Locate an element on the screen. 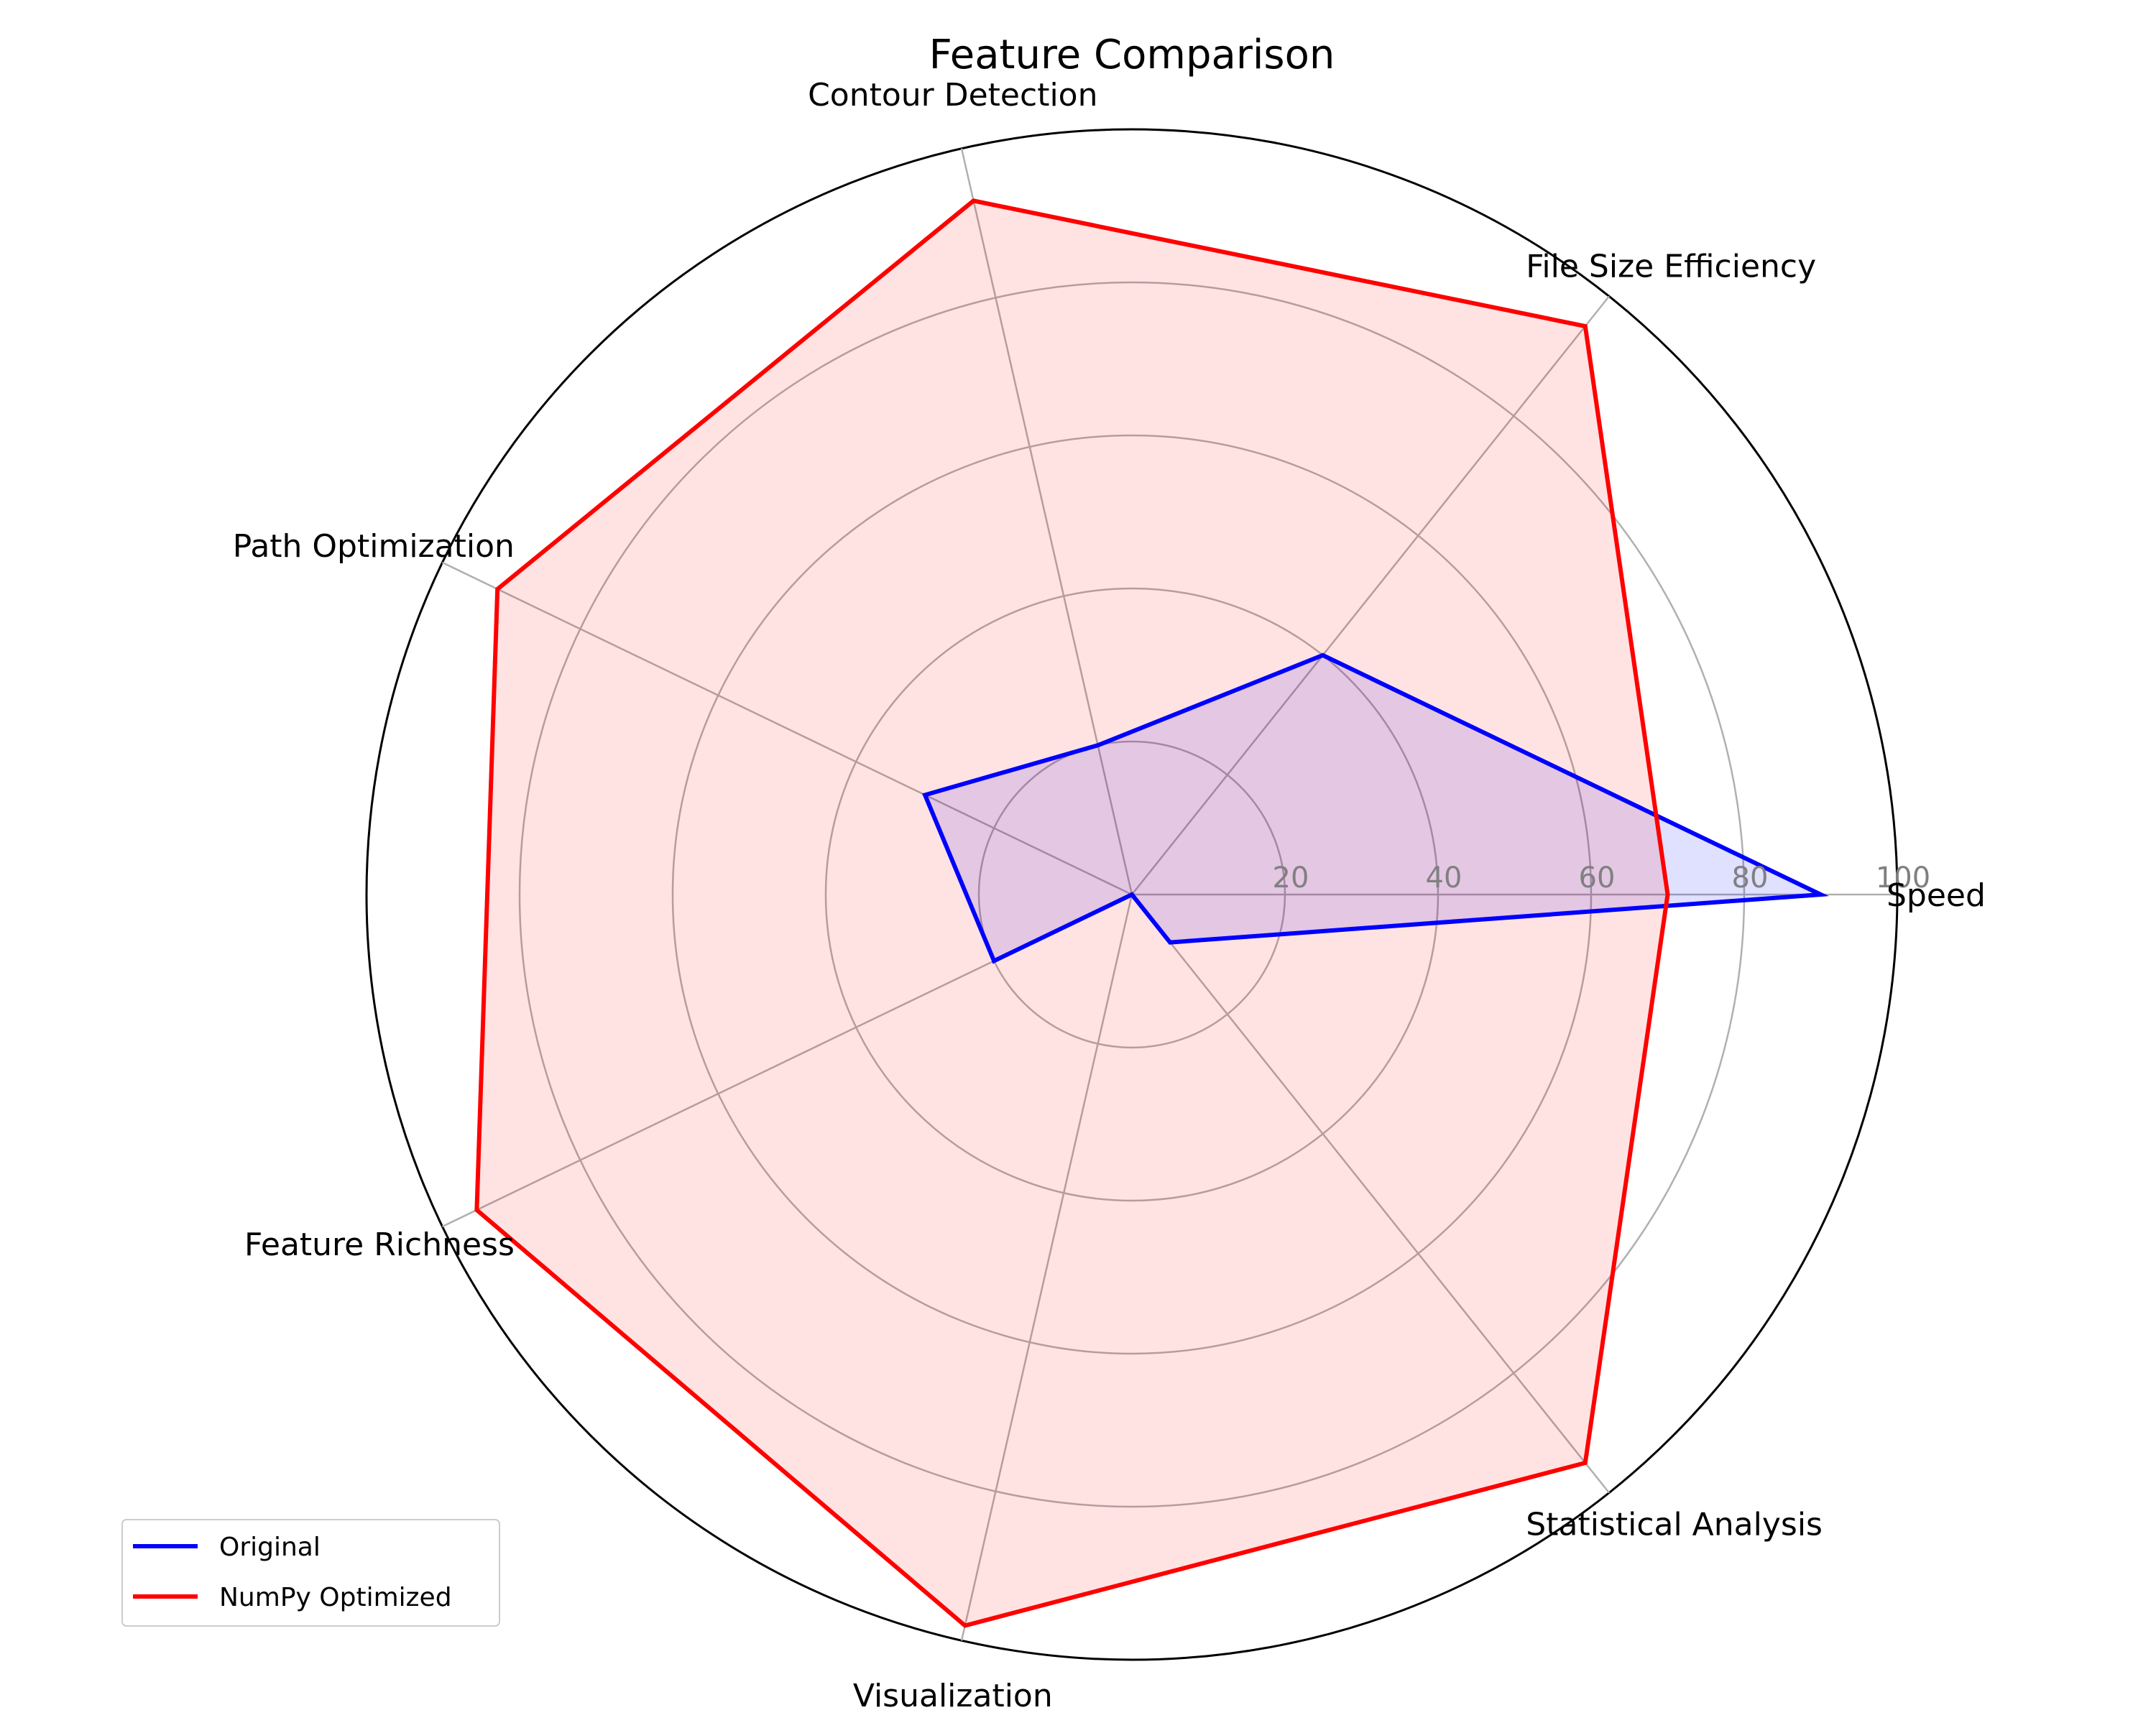 This screenshot has width=2156, height=1728. legend-label-original: Original is located at coordinates (270, 1548).